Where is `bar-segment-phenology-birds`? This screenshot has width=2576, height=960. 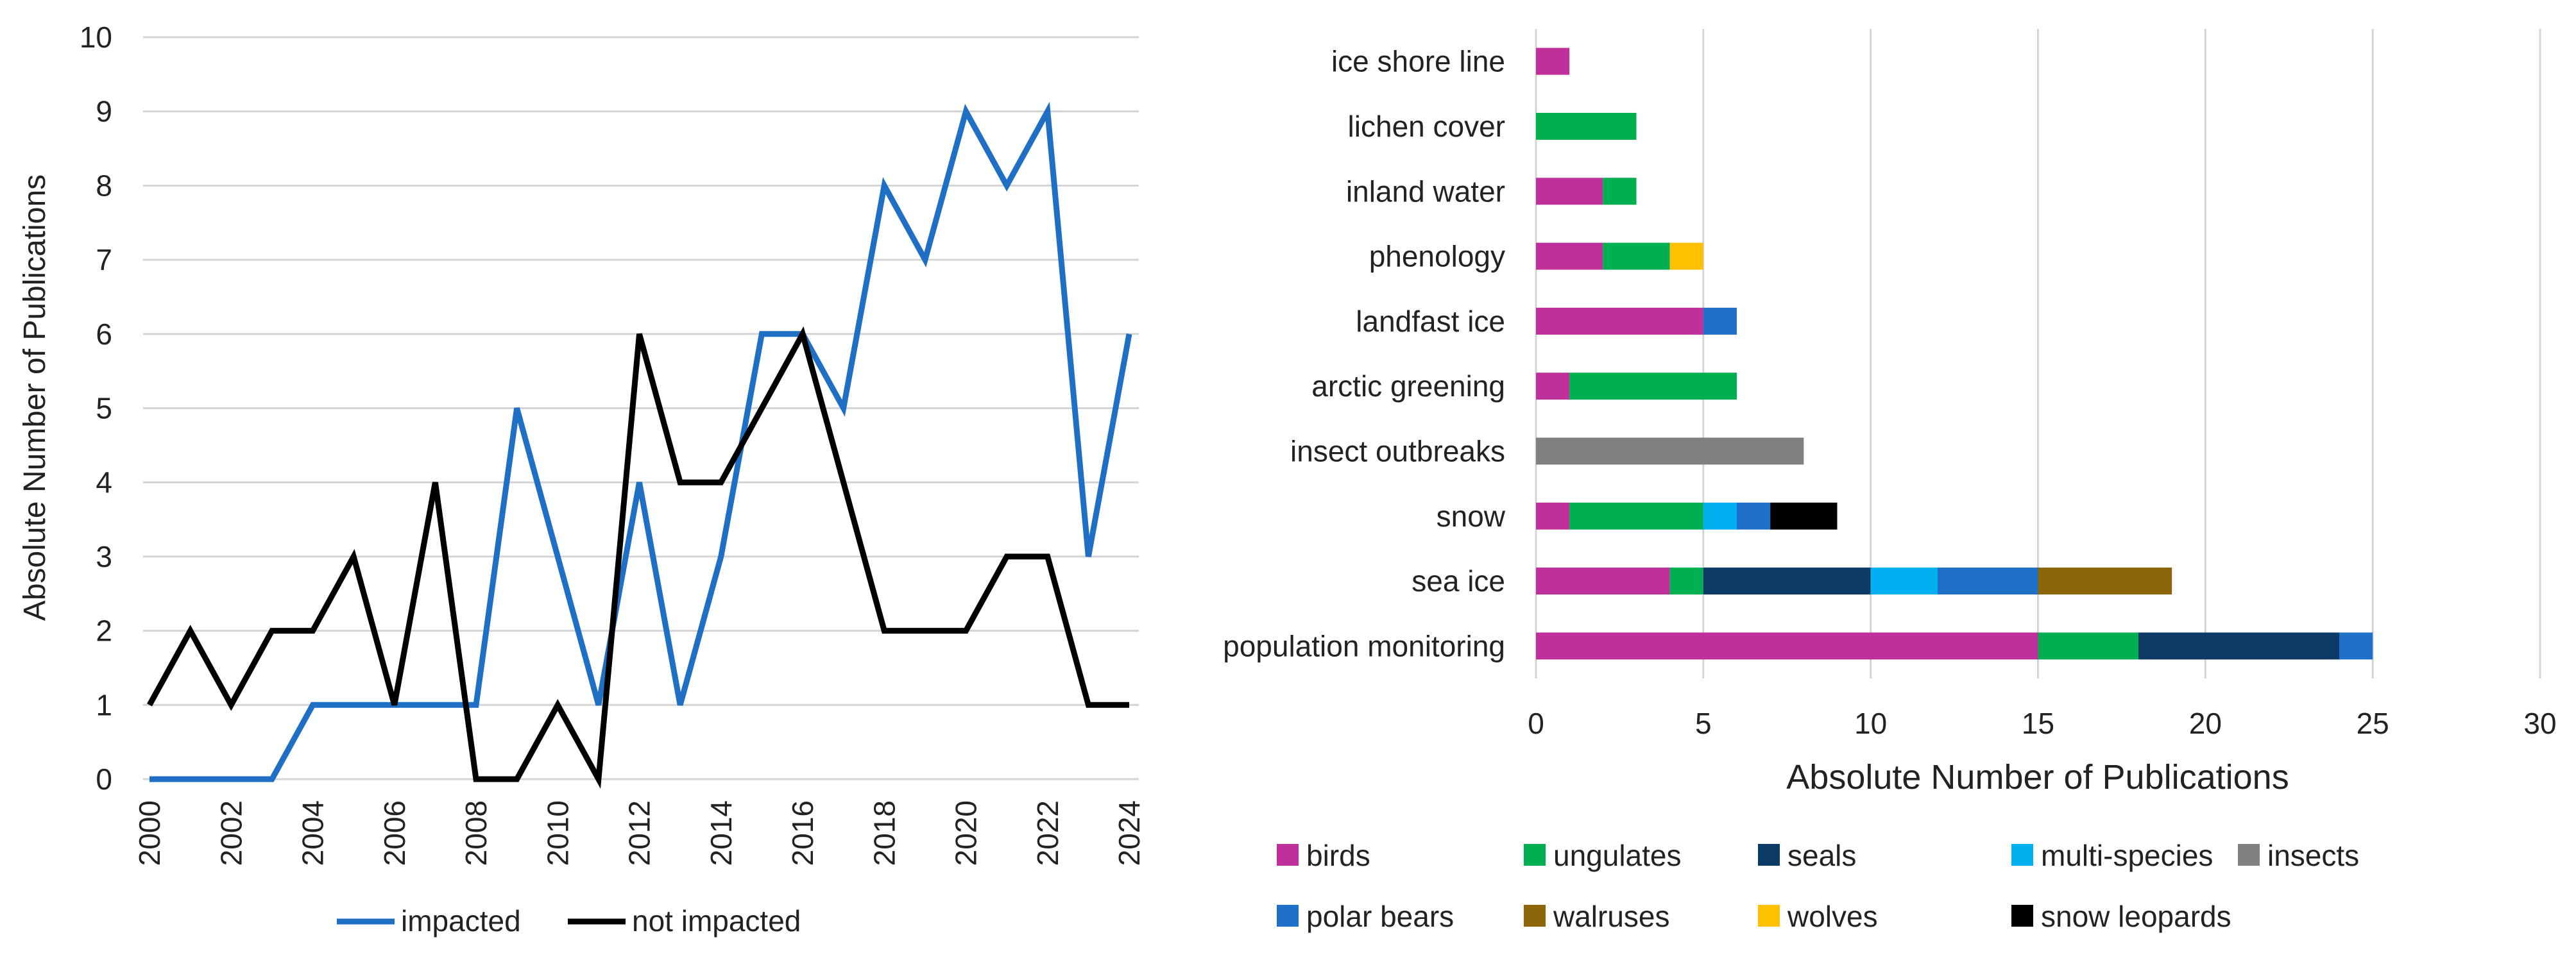
bar-segment-phenology-birds is located at coordinates (1569, 256).